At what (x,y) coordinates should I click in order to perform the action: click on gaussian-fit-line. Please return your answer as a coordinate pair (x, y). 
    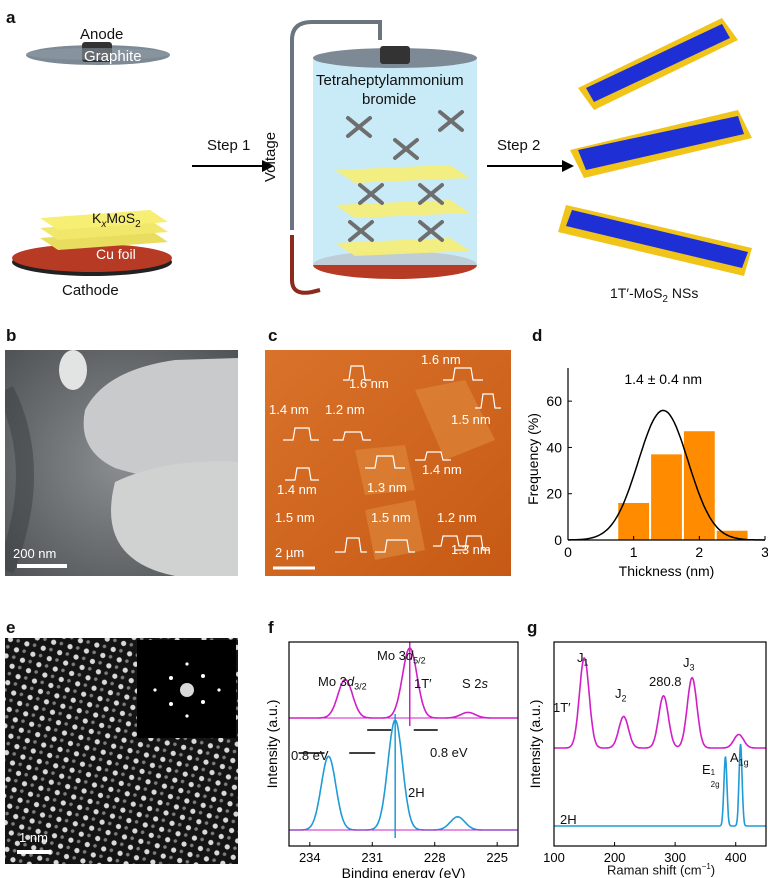
    Looking at the image, I should click on (666, 475).